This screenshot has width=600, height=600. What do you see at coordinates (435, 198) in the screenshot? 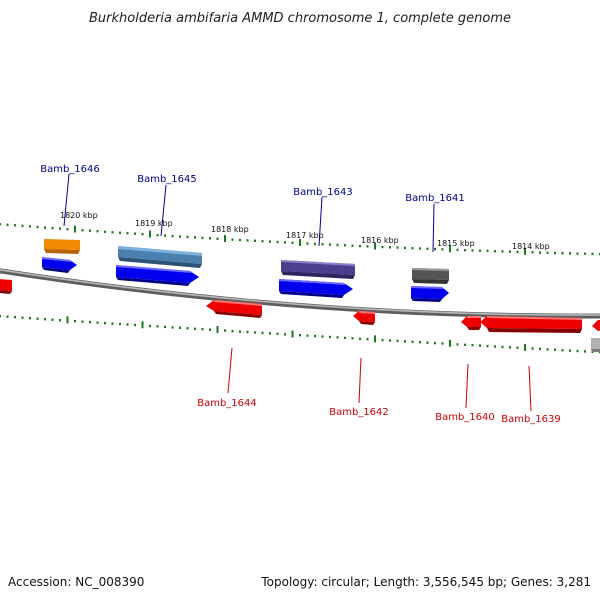
I see `gene-label-bamb-1641: Bamb_1641` at bounding box center [435, 198].